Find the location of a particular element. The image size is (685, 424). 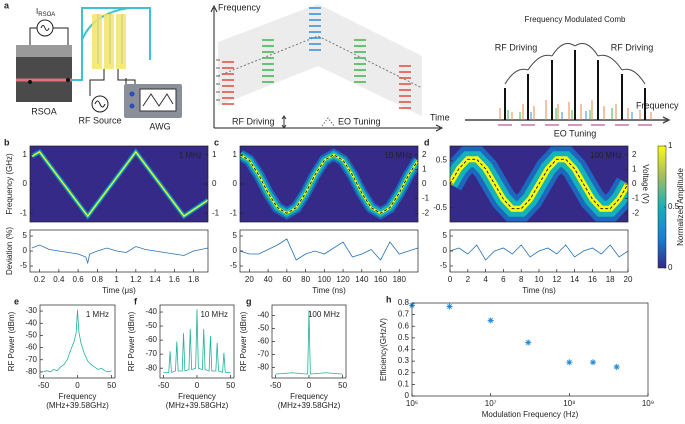

y2-axis-label: Voltage (V) is located at coordinates (645, 184).